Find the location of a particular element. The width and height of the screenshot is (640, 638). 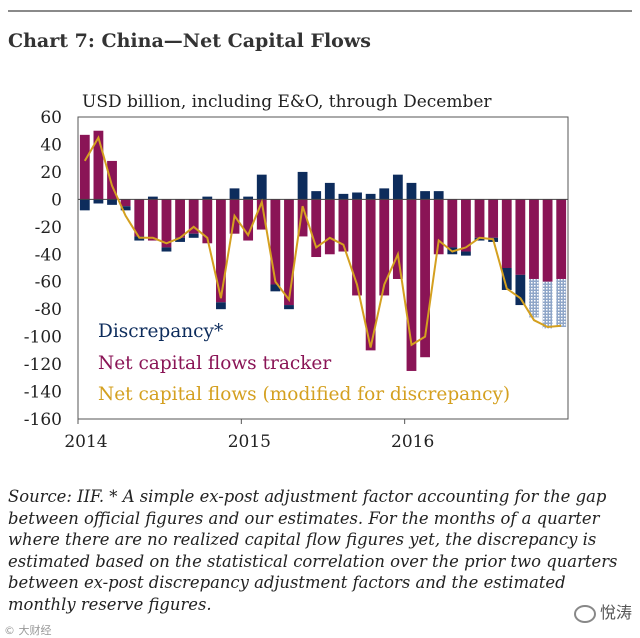

watermark: 悅涛 is located at coordinates (602, 611).